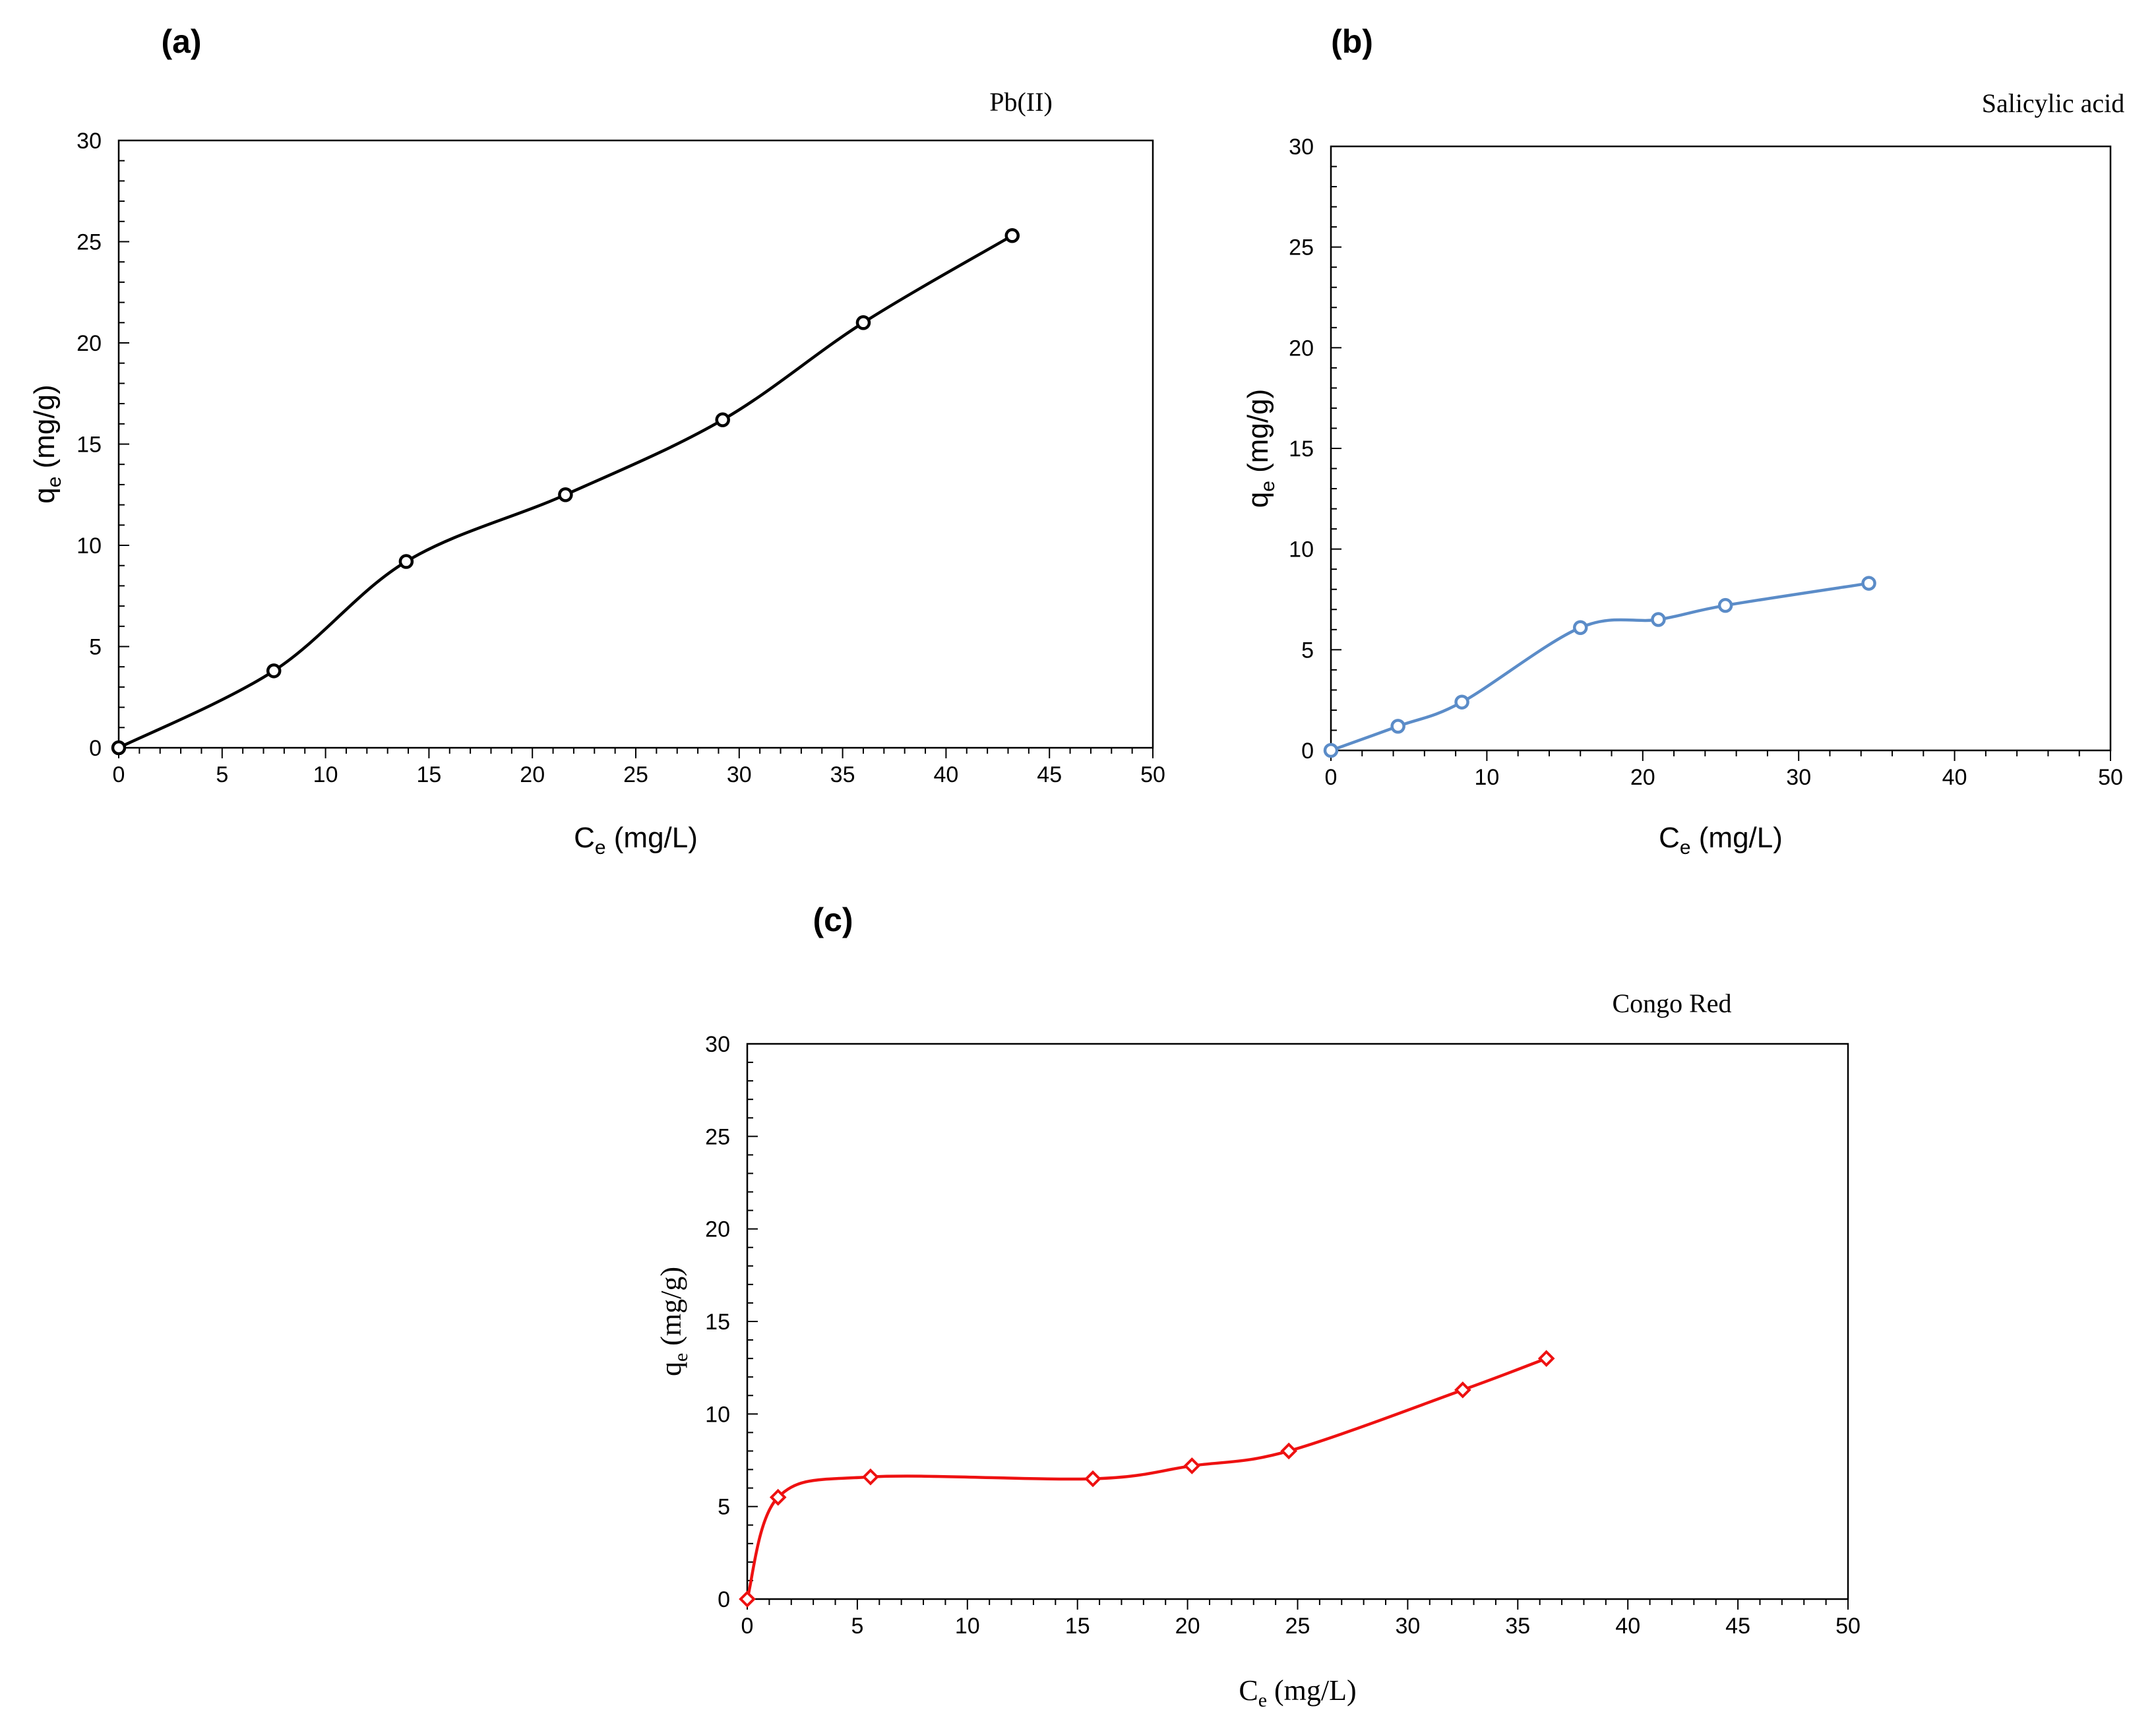 The width and height of the screenshot is (2156, 1727). Describe the element at coordinates (181, 42) in the screenshot. I see `panel-label: (a)` at that location.